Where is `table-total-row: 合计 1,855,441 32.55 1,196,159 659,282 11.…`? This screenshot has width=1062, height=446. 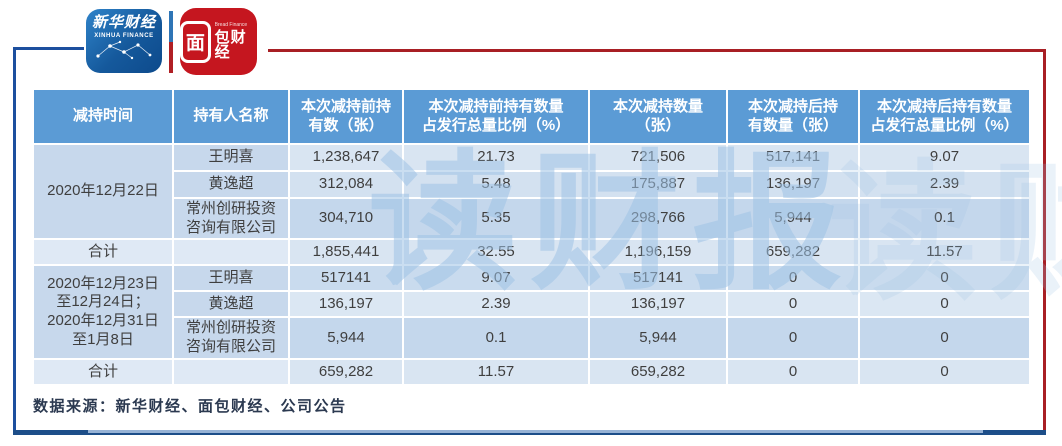 table-total-row: 合计 1,855,441 32.55 1,196,159 659,282 11.… is located at coordinates (531, 252).